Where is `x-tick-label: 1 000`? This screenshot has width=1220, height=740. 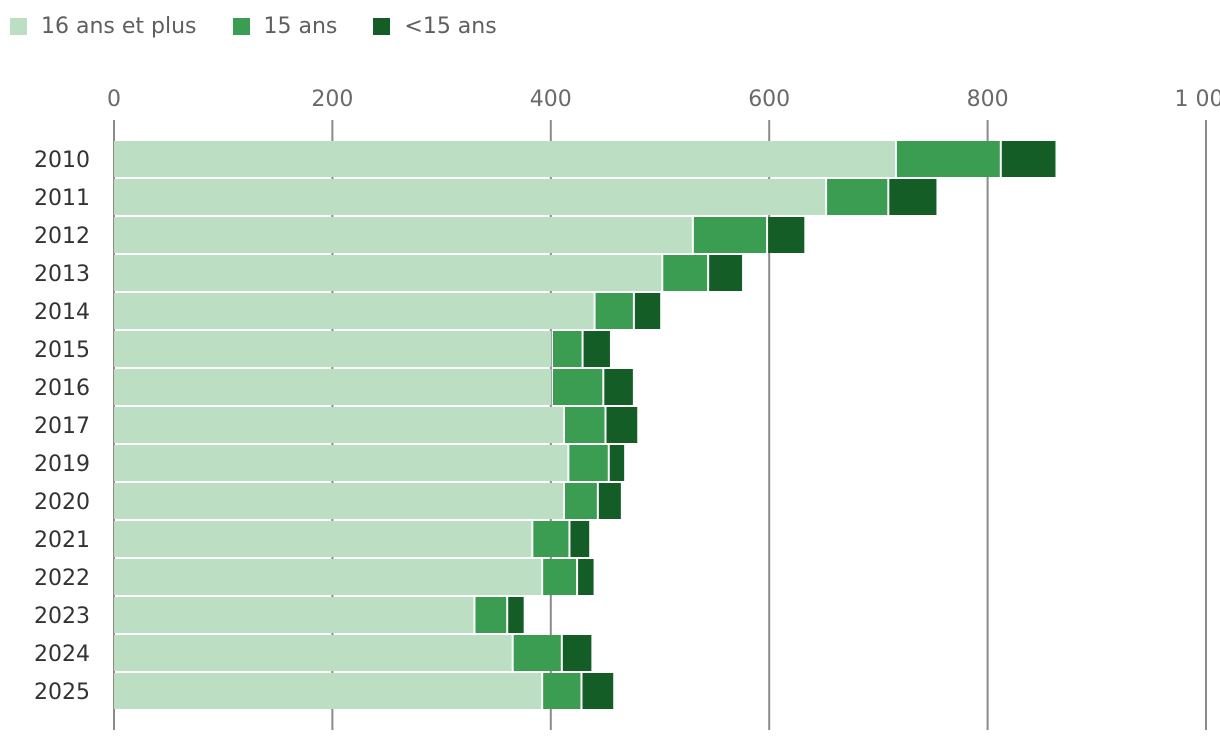 x-tick-label: 1 000 is located at coordinates (1197, 99).